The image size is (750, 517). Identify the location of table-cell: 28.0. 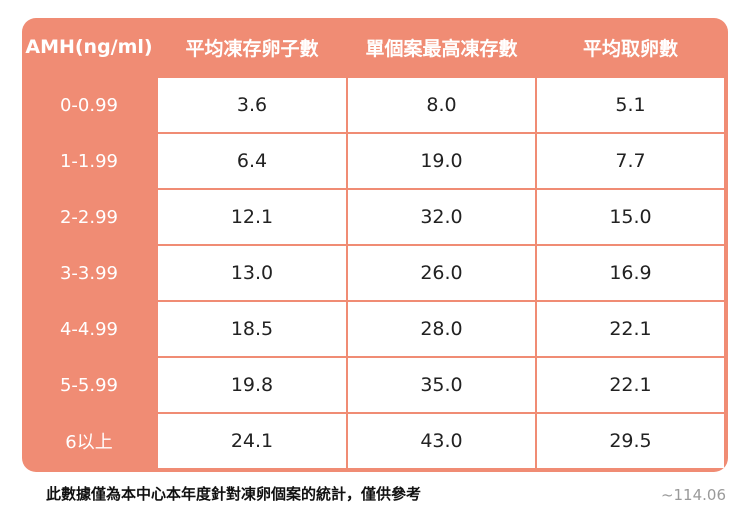
(441, 329).